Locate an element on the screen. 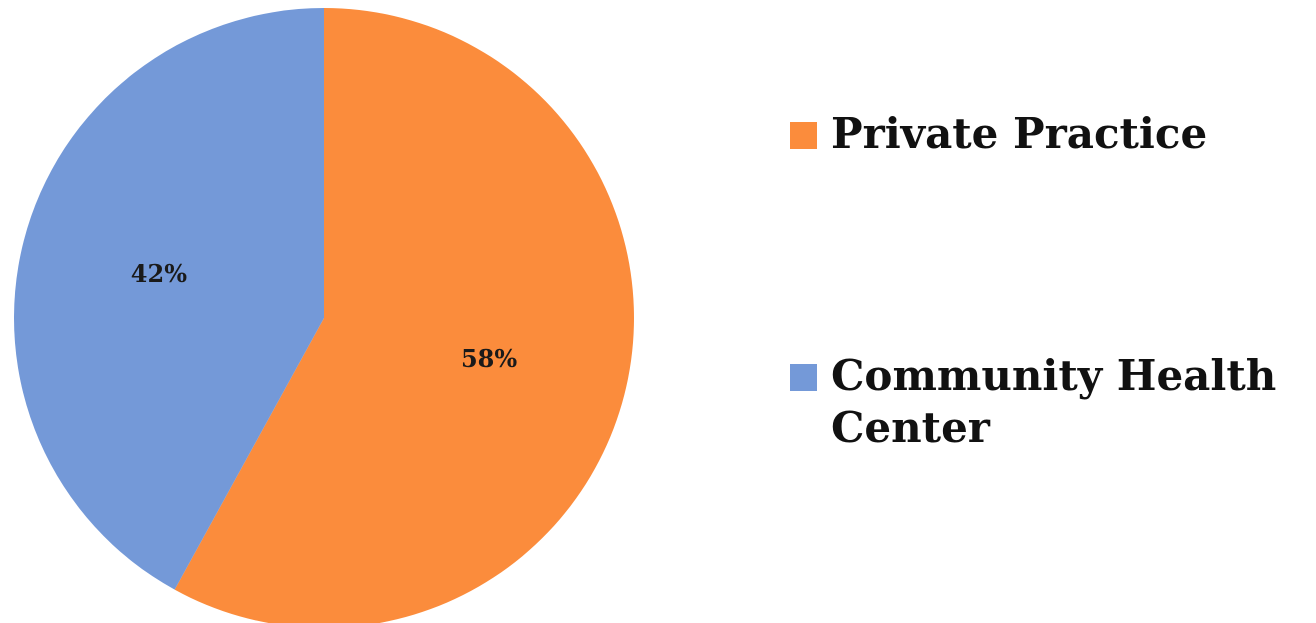 The width and height of the screenshot is (1316, 623). legend-item-community-health-center: Community Health Center is located at coordinates (1050, 402).